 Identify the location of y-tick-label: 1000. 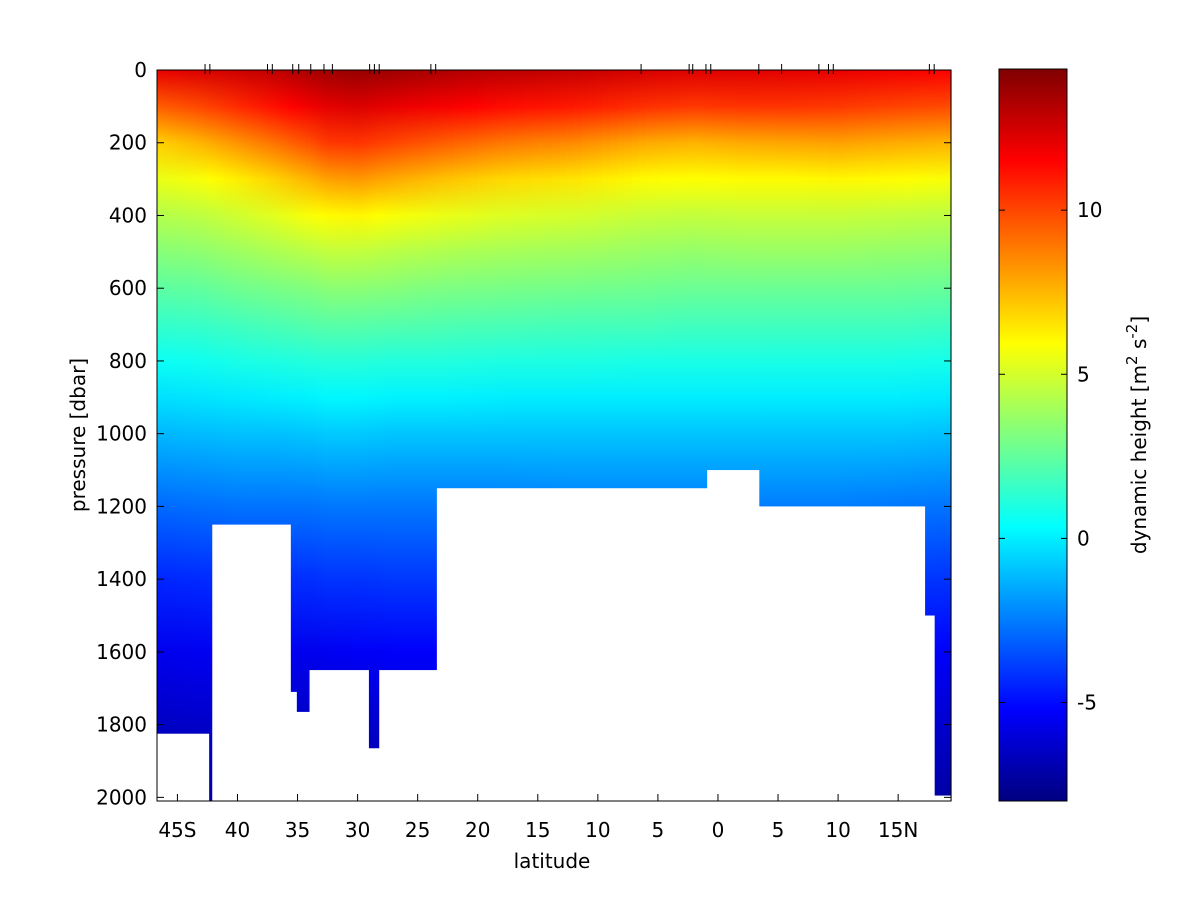
(121, 434).